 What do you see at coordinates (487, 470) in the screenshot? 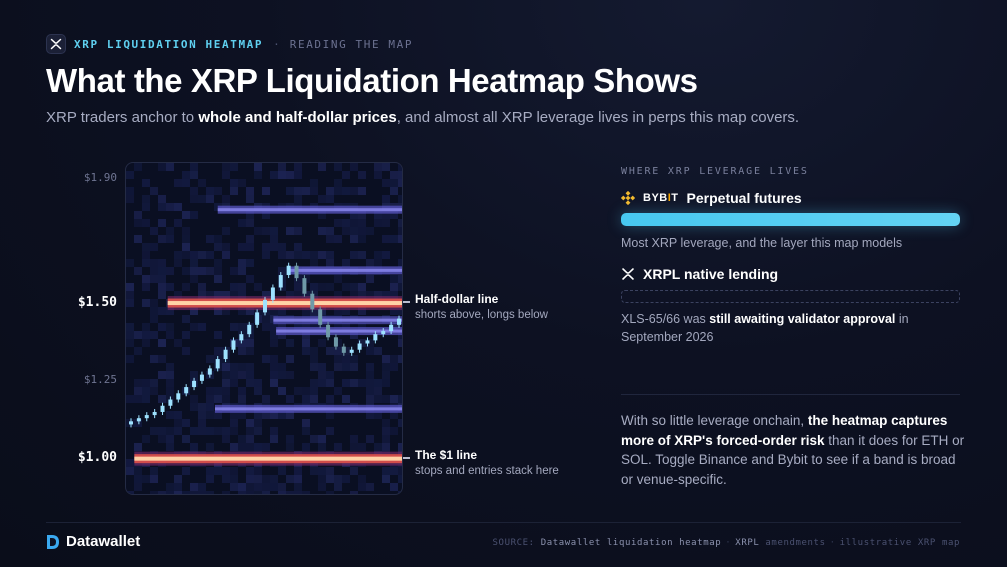
I see `annotation-note: stops and entries stack here` at bounding box center [487, 470].